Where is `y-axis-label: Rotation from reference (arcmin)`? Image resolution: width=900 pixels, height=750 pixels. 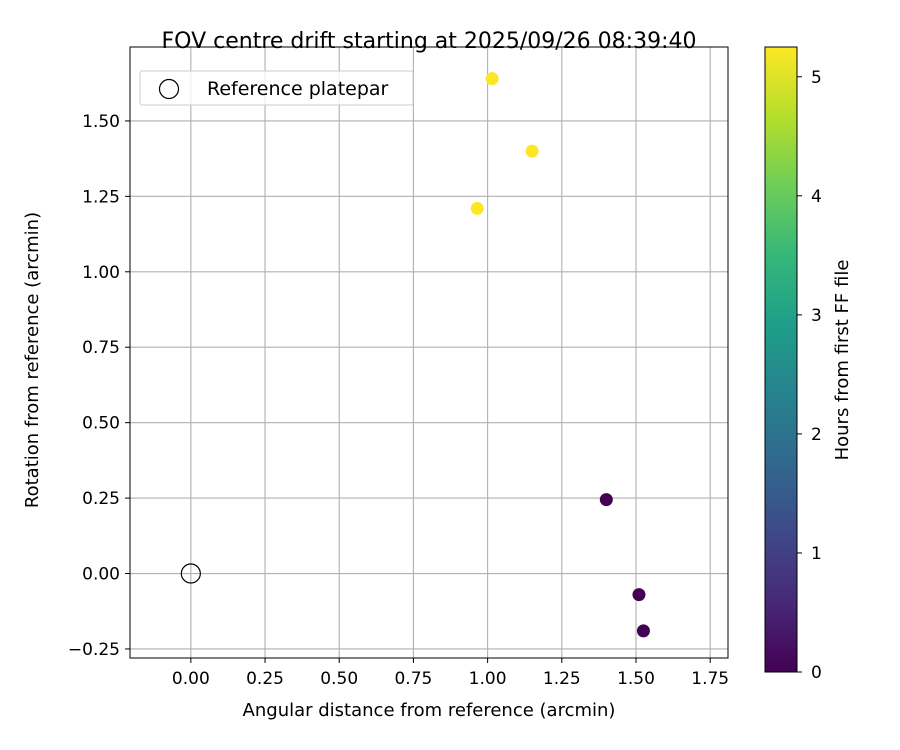 y-axis-label: Rotation from reference (arcmin) is located at coordinates (32, 360).